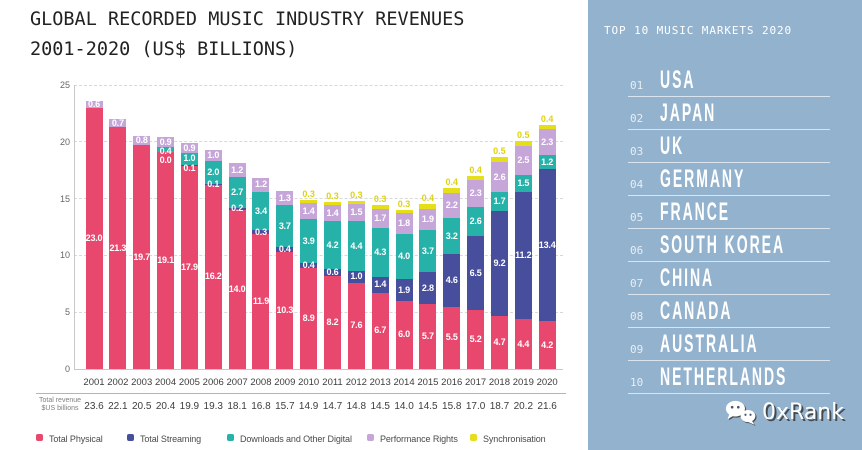 The height and width of the screenshot is (450, 862). What do you see at coordinates (637, 250) in the screenshot?
I see `market-rank: 06` at bounding box center [637, 250].